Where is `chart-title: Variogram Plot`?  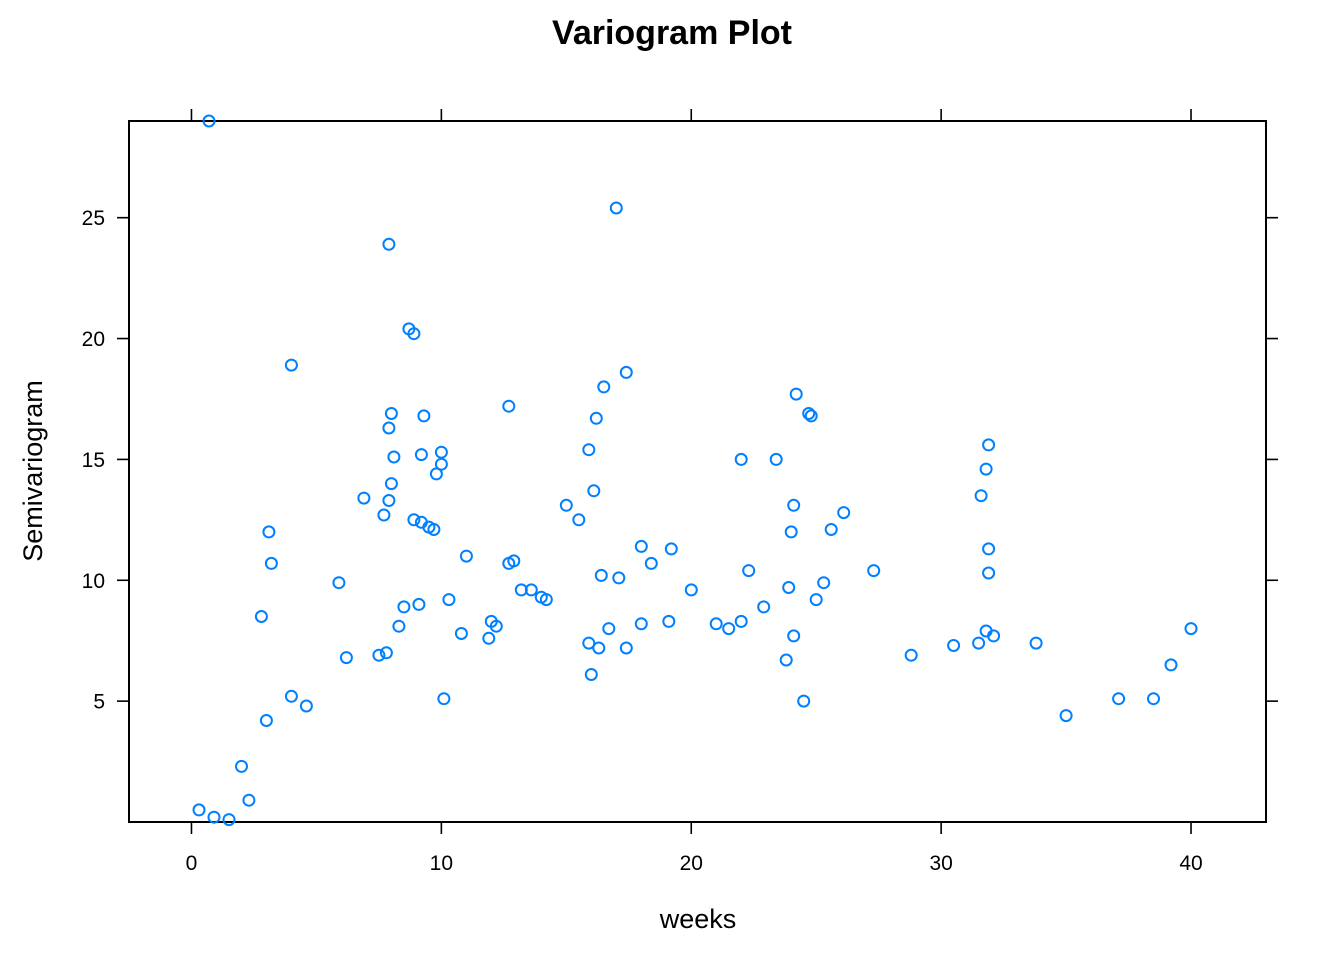
chart-title: Variogram Plot is located at coordinates (672, 33).